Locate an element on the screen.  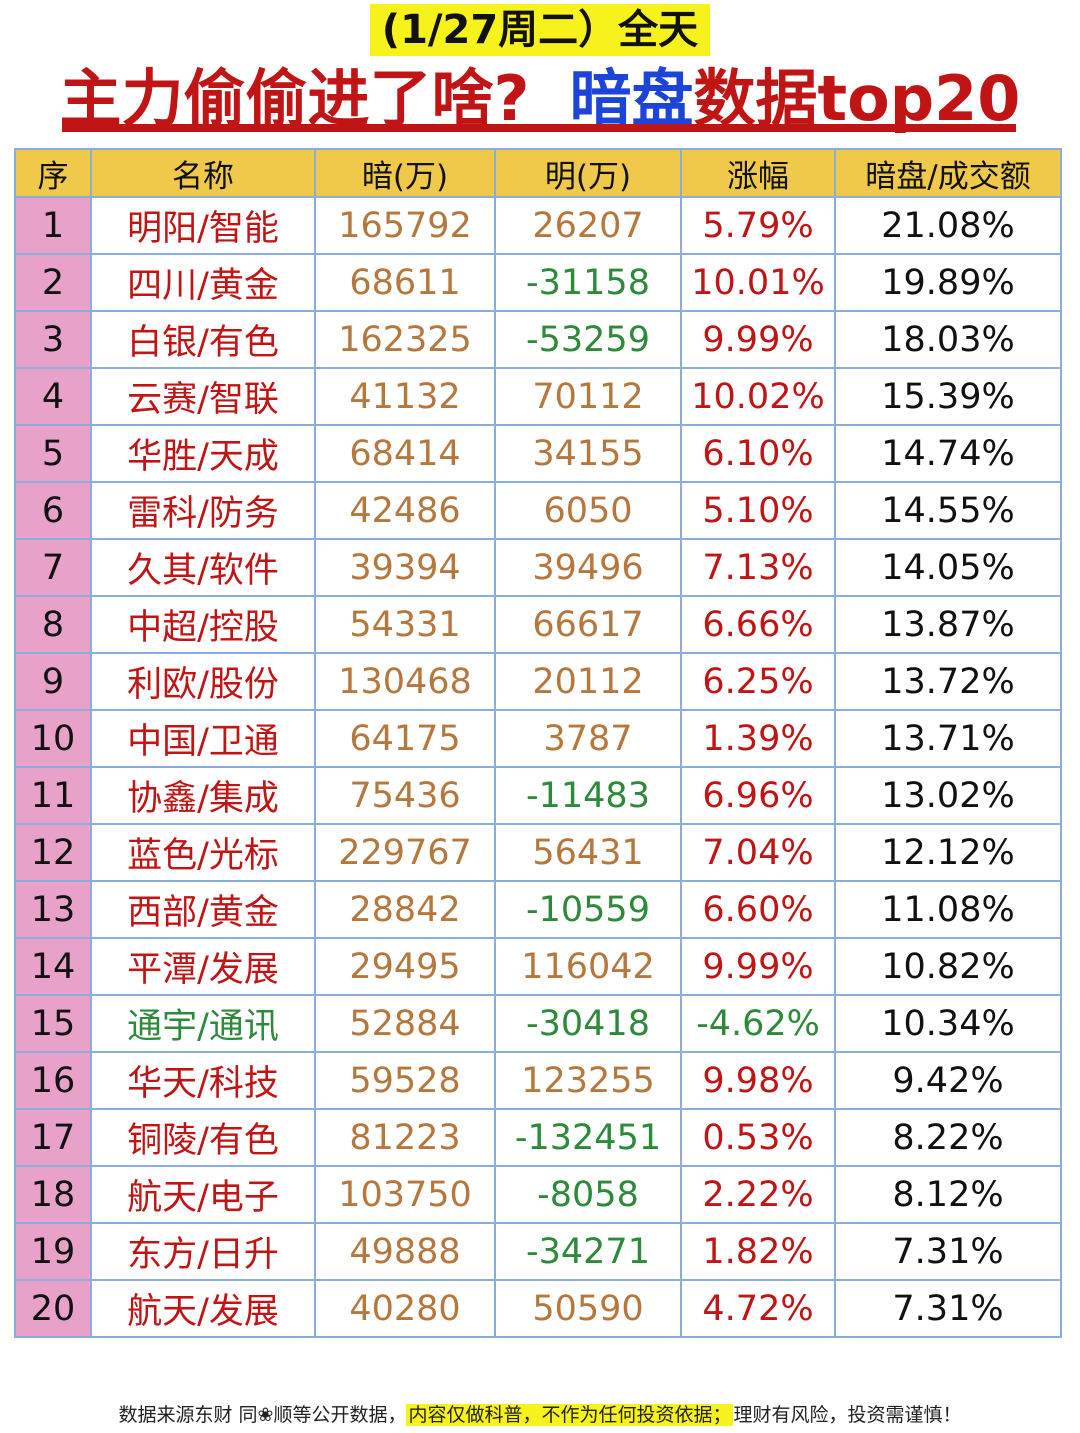
dark-ratio: 9.42% is located at coordinates (948, 1080).